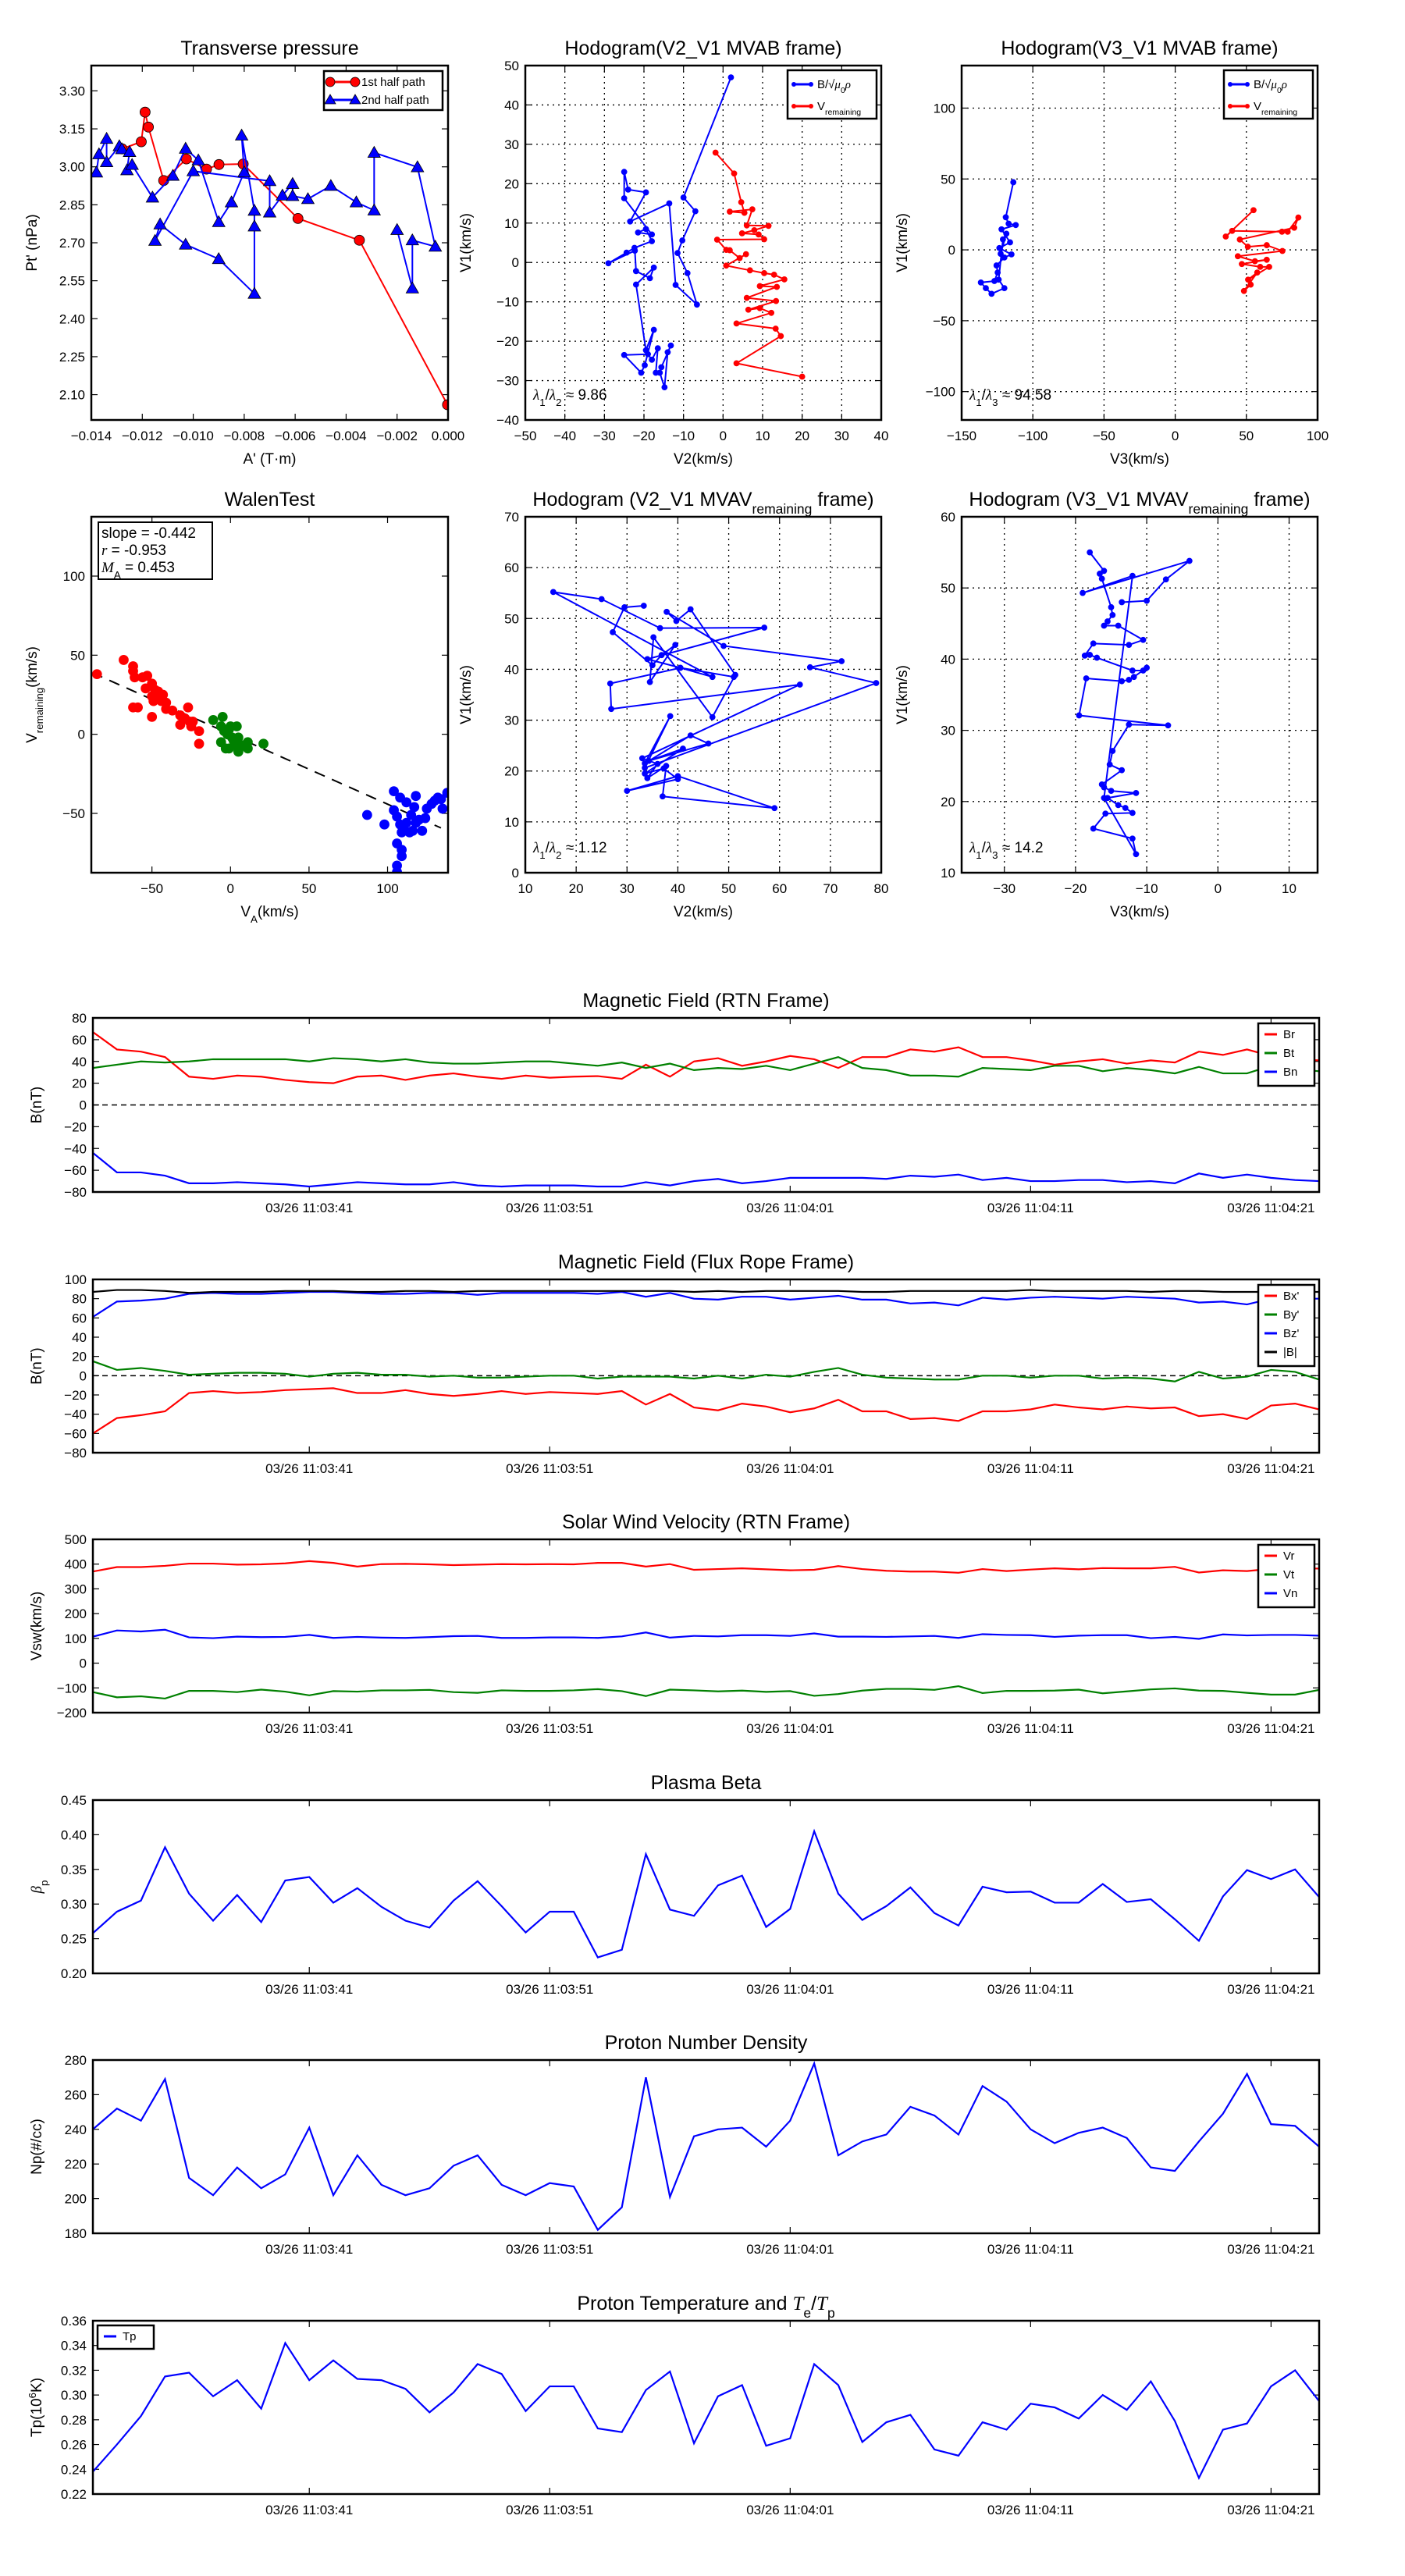  What do you see at coordinates (84, 1375) in the screenshot?
I see `y-tick-label: 0` at bounding box center [84, 1375].